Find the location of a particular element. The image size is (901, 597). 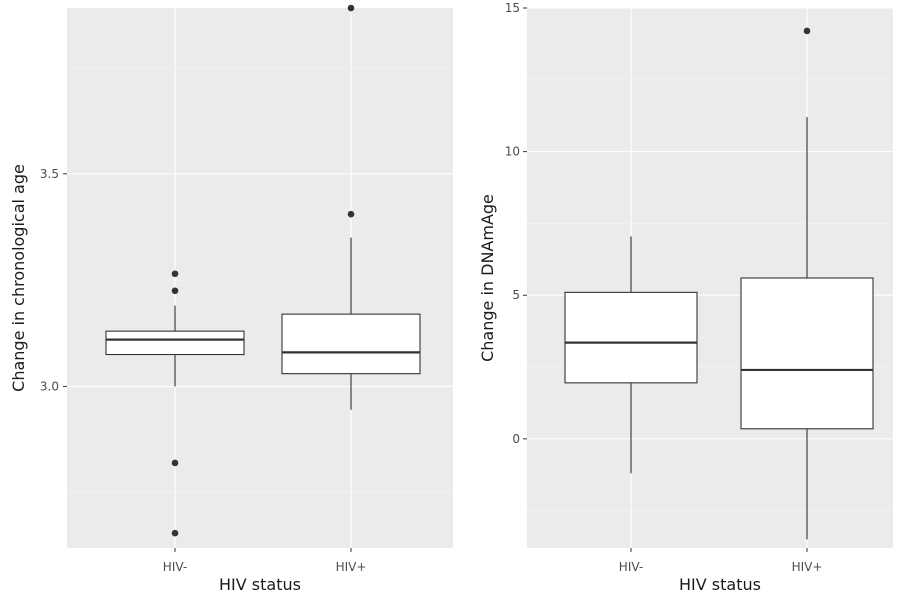

y-tick-label: 3.0 is located at coordinates (49, 386).